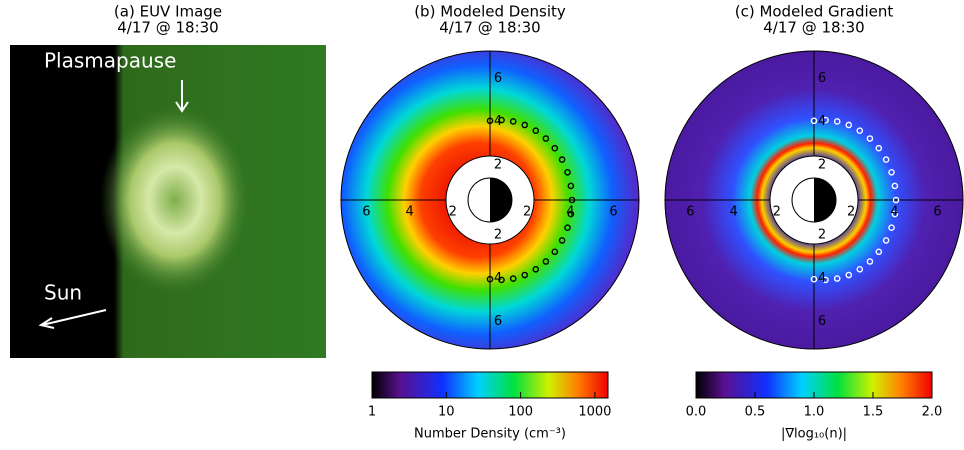 The height and width of the screenshot is (450, 964). Describe the element at coordinates (168, 12) in the screenshot. I see `panel-title: (a) EUV Image` at that location.